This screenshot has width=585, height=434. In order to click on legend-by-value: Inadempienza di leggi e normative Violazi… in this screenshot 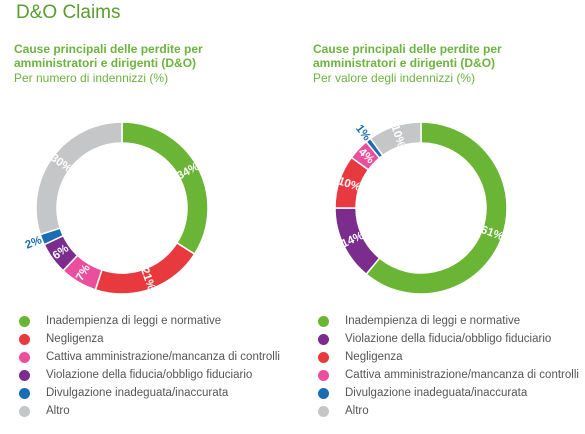, I will do `click(449, 366)`.